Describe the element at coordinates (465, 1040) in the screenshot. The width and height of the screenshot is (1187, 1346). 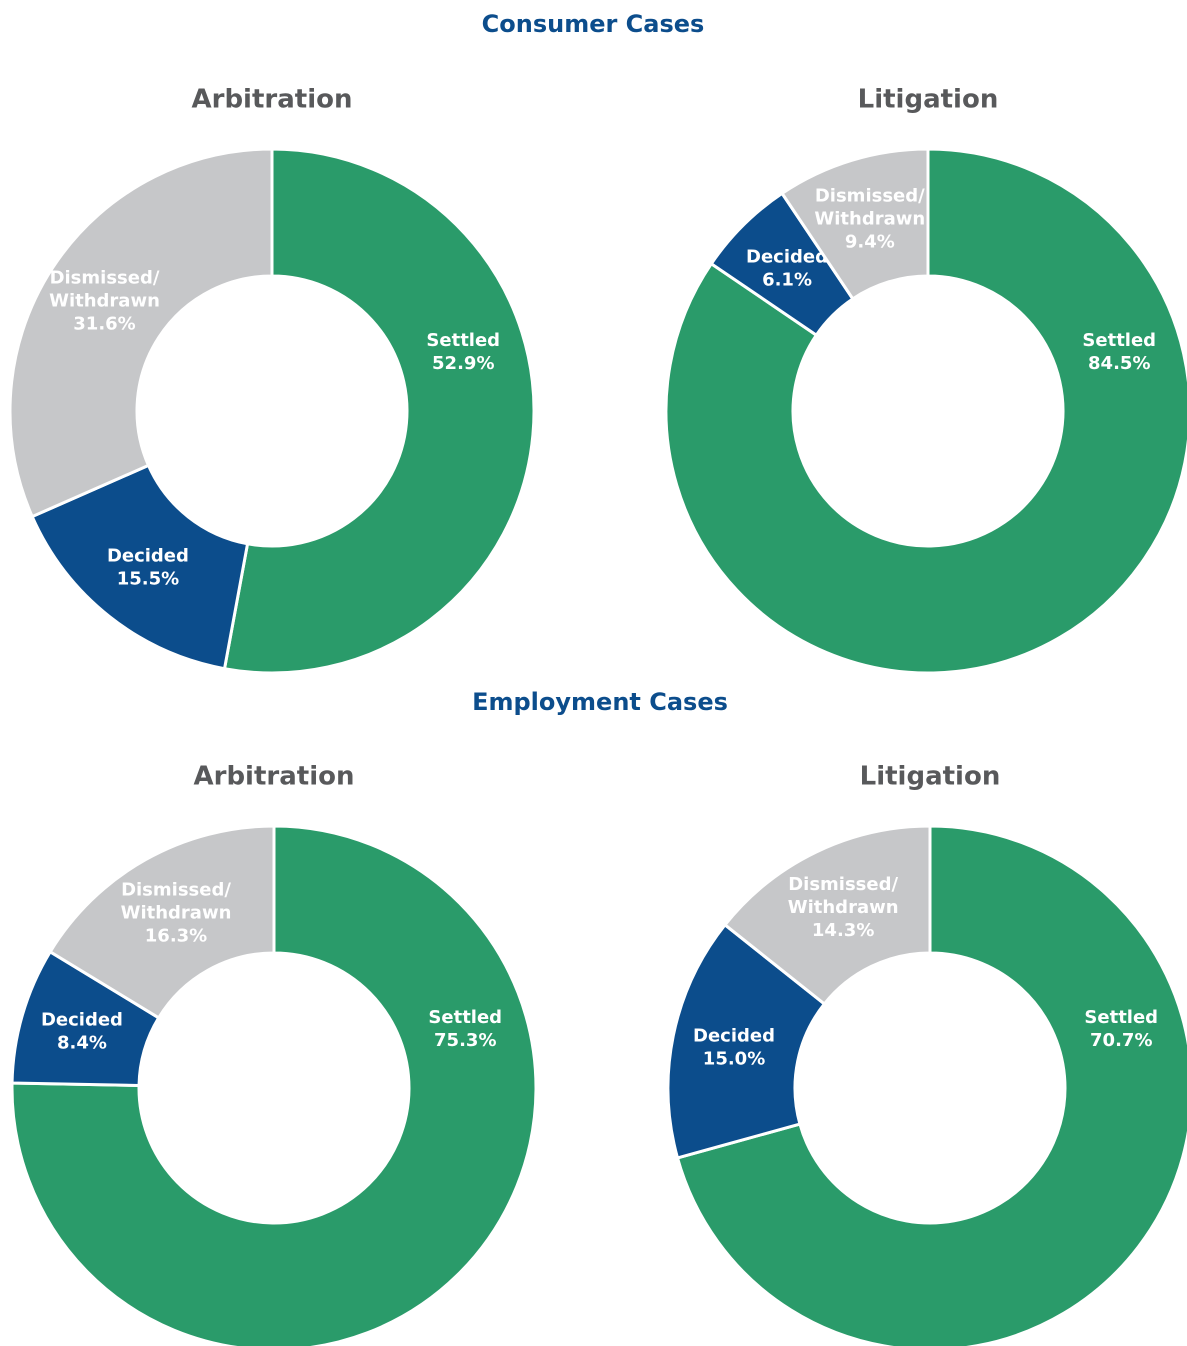
I see `slice-value-label: 75.3%` at that location.